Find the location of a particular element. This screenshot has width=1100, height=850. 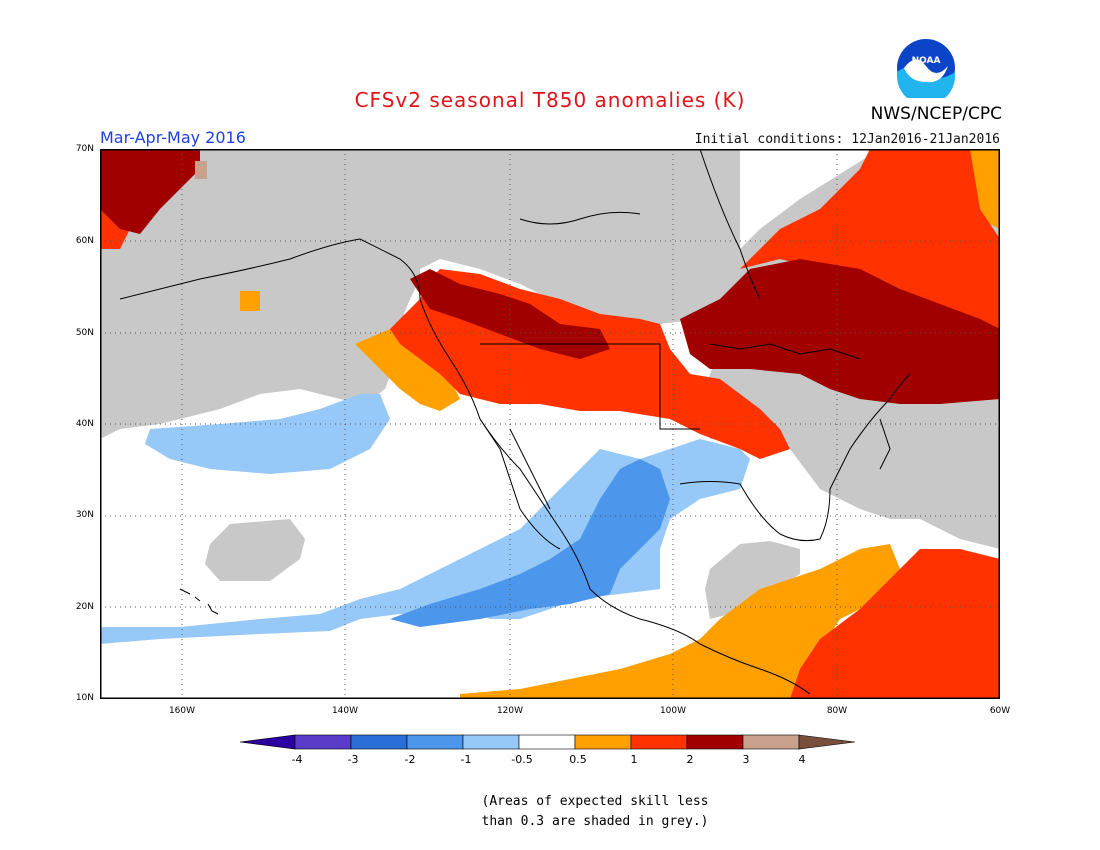

lon-label-100w: 100W is located at coordinates (673, 711).